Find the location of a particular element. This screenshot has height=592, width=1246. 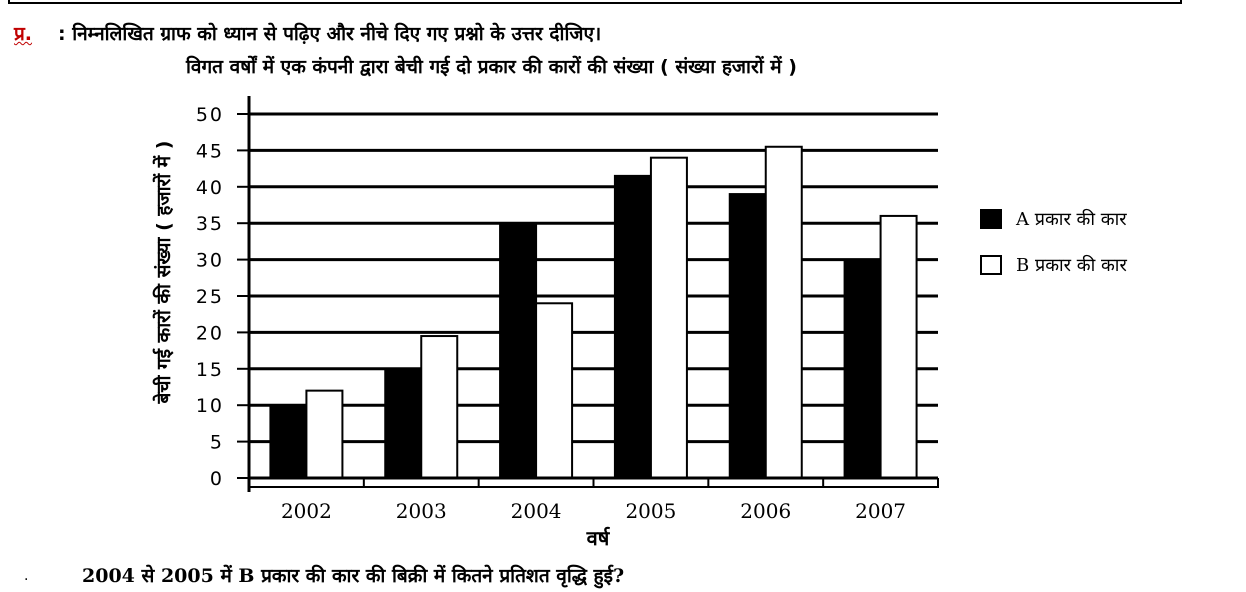

y-tick-label: 40 is located at coordinates (210, 188).